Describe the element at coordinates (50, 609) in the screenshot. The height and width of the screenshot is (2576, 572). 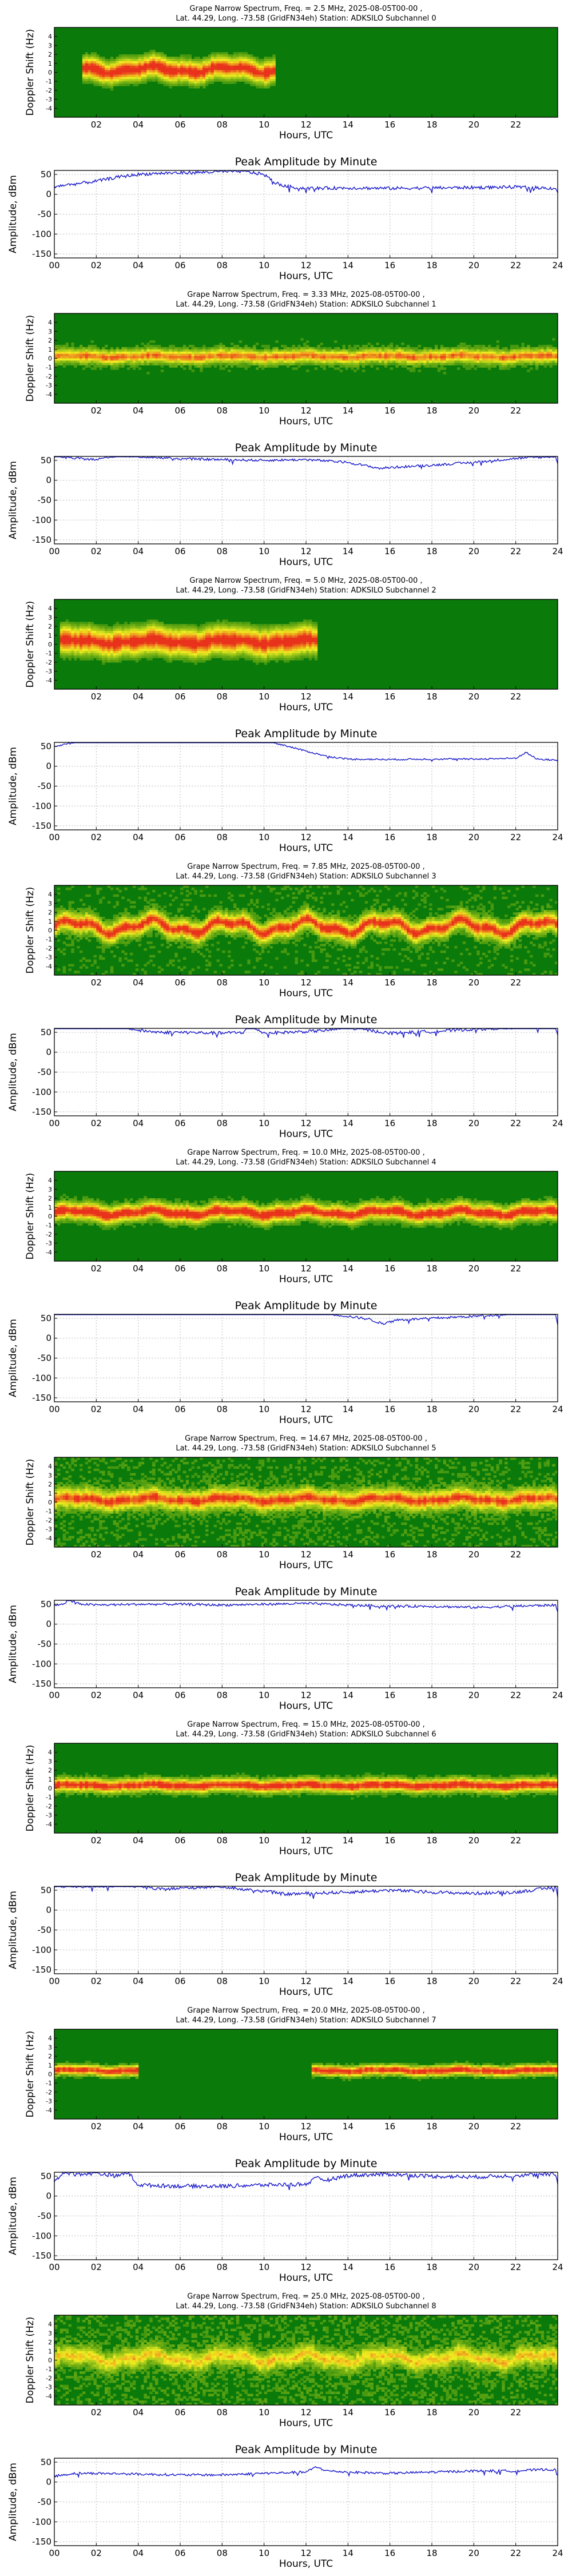
I see `y-tick-label: 4` at that location.